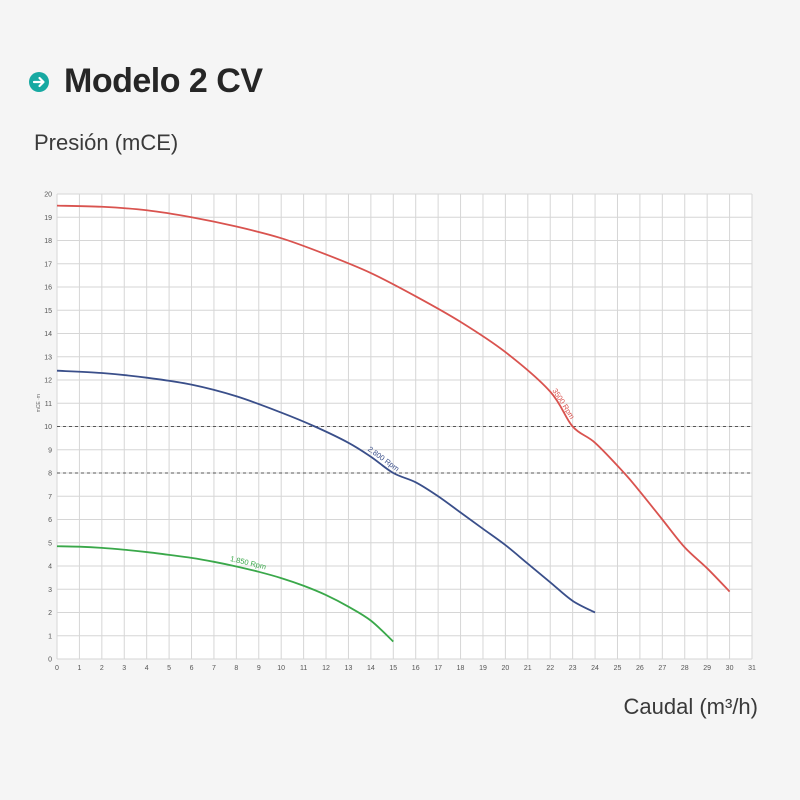 The image size is (800, 800). Describe the element at coordinates (48, 241) in the screenshot. I see `y-tick-label: 18` at that location.